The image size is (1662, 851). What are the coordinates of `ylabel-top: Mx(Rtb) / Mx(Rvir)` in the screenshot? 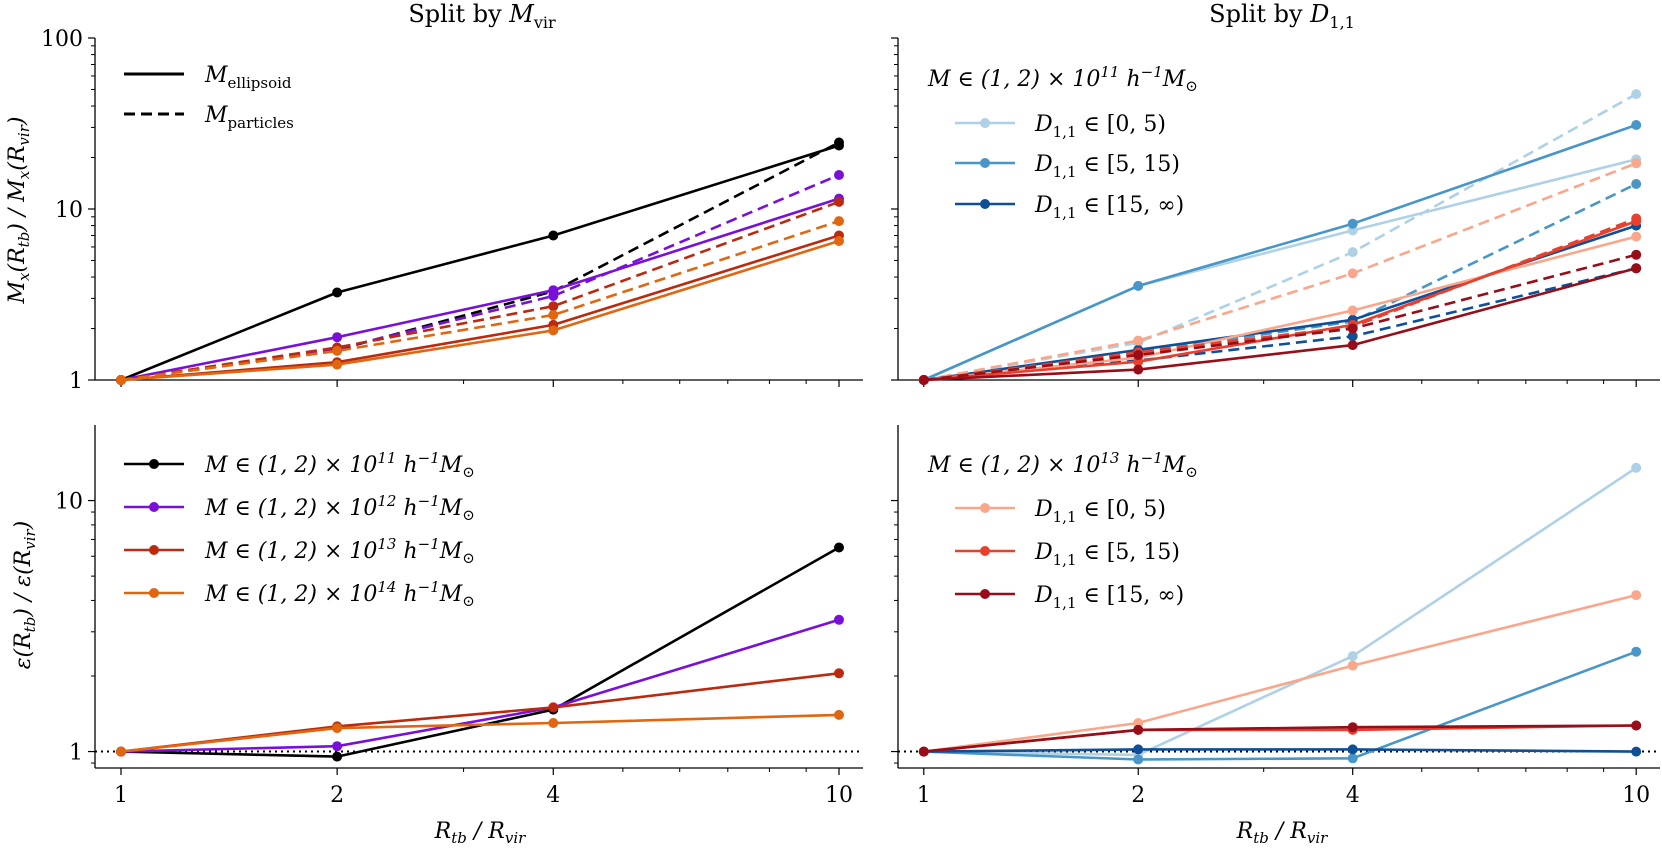 It's located at (19, 211).